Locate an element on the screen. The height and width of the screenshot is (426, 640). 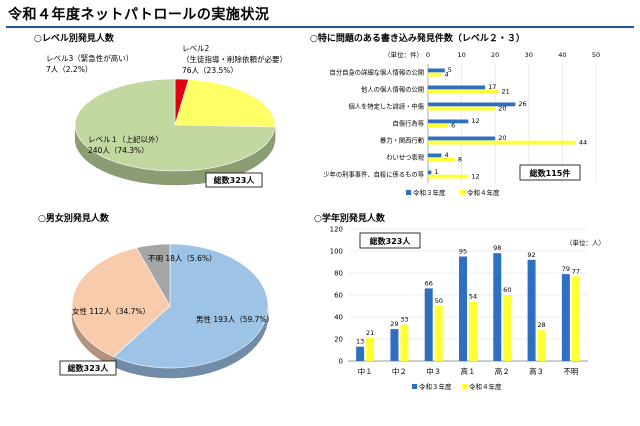
level2-label-line3: 76人（23.5%） is located at coordinates (210, 70).